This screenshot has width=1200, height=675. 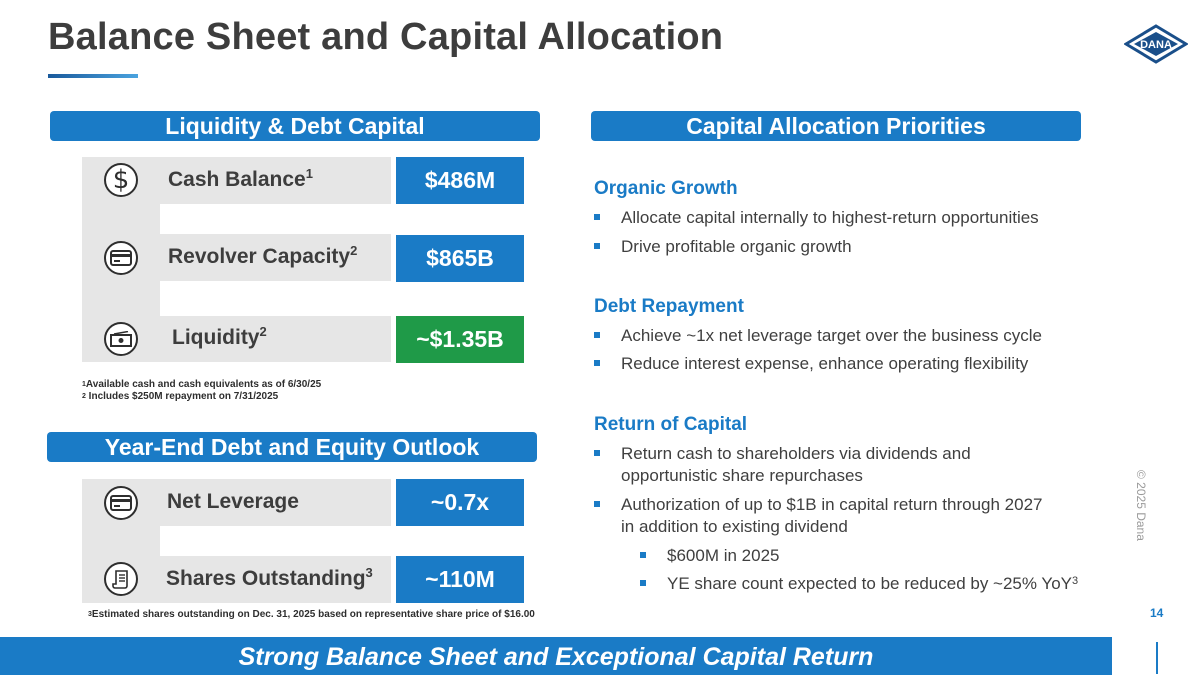 What do you see at coordinates (121, 180) in the screenshot?
I see `dollar-icon: $` at bounding box center [121, 180].